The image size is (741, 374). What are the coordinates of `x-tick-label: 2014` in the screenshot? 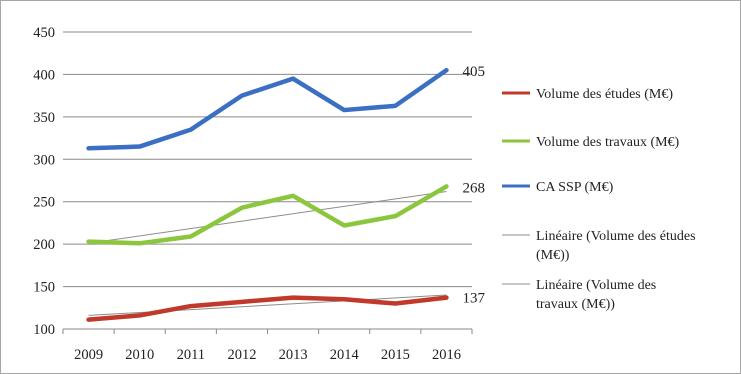 It's located at (345, 355).